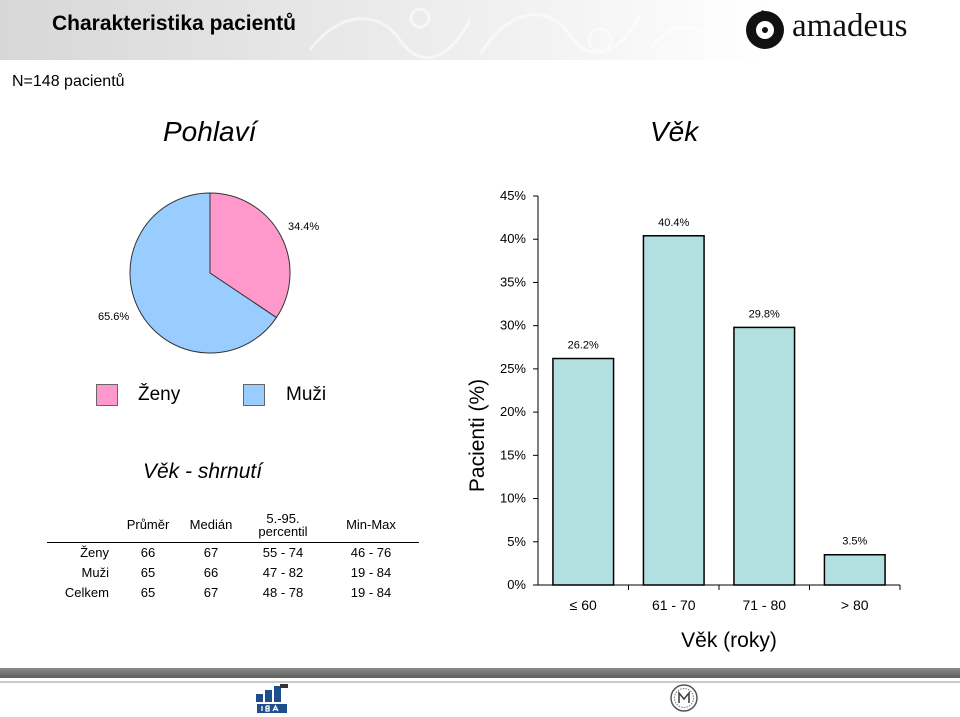  Describe the element at coordinates (583, 346) in the screenshot. I see `bar-value-label: 26.2%` at that location.